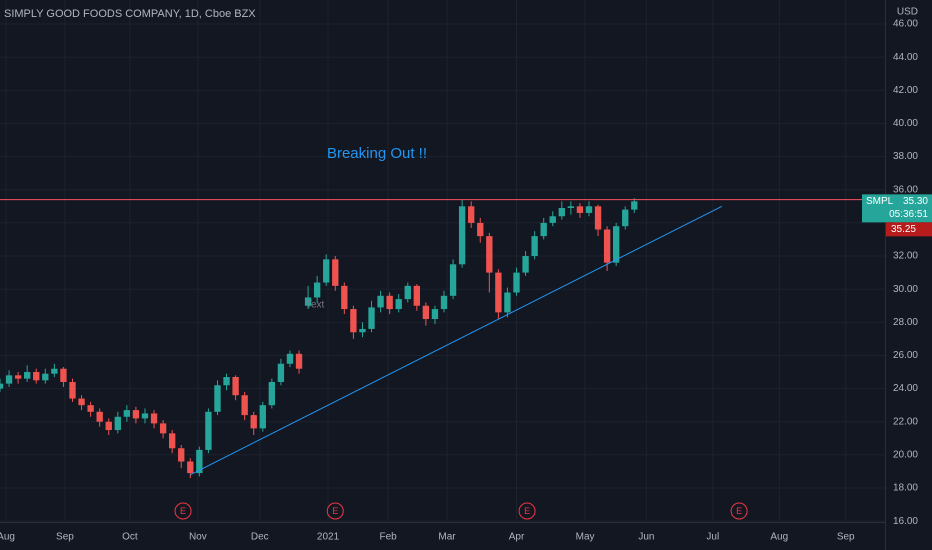  What do you see at coordinates (905, 90) in the screenshot?
I see `y-tick-label: 42.00` at bounding box center [905, 90].